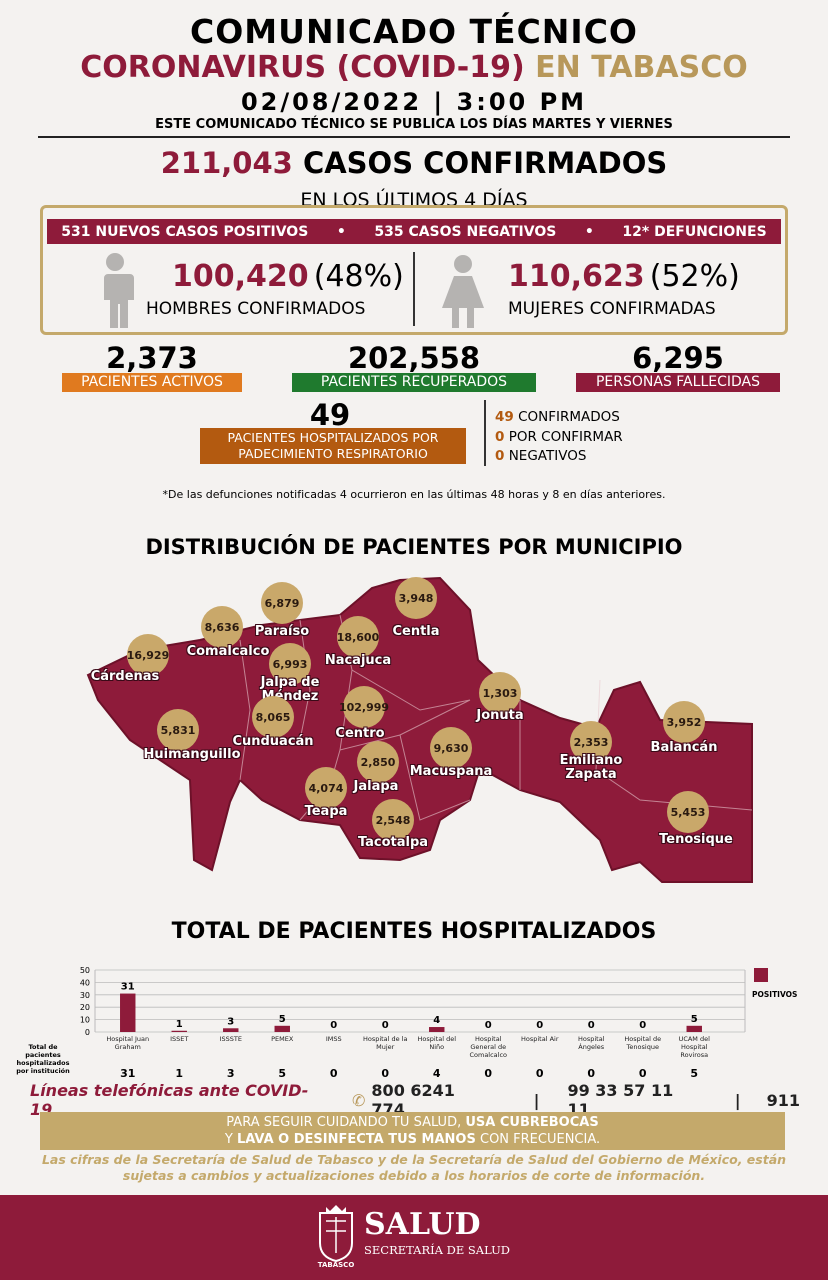  Describe the element at coordinates (290, 689) in the screenshot. I see `municipality-name: Jalpa de Méndez` at that location.